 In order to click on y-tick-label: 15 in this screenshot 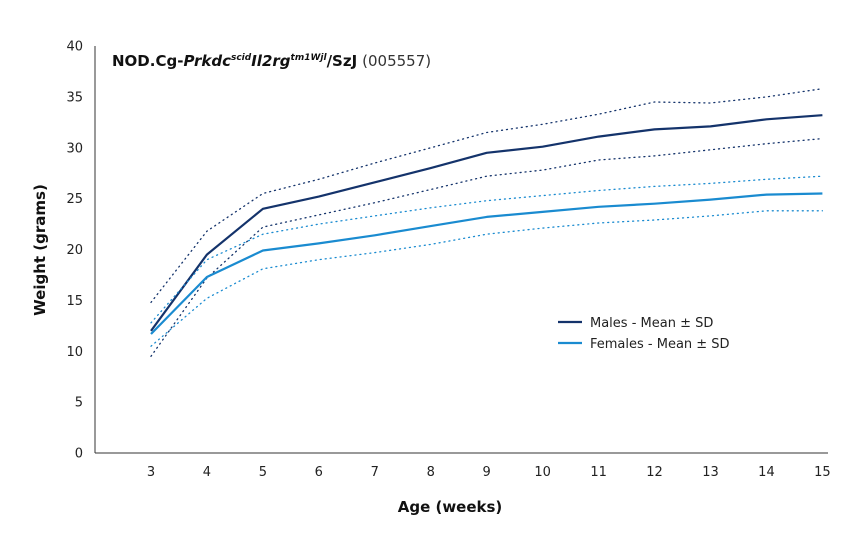, I will do `click(74, 301)`.